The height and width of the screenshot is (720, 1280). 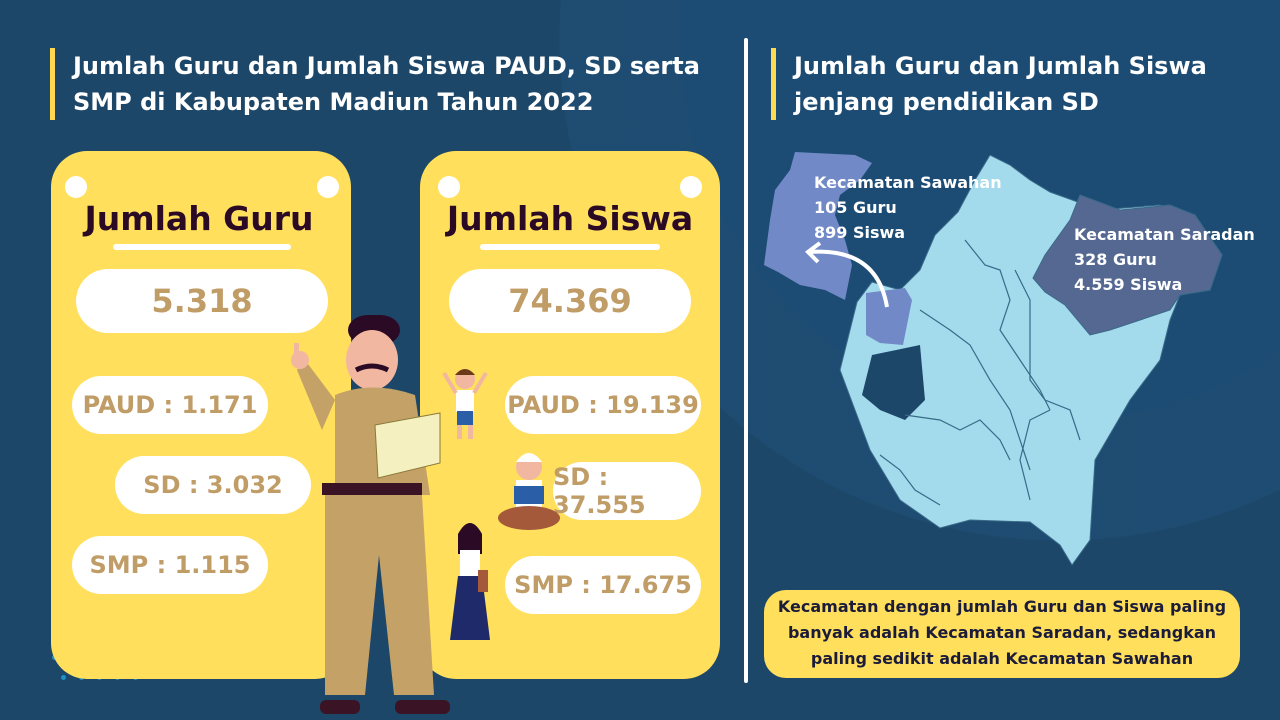 What do you see at coordinates (170, 565) in the screenshot?
I see `guru-smp: SMP : 1.115` at bounding box center [170, 565].